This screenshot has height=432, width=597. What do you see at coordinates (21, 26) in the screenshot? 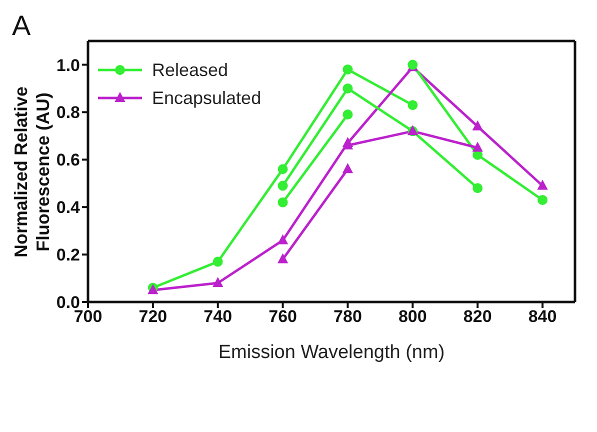
I see `chart-title: A` at bounding box center [21, 26].